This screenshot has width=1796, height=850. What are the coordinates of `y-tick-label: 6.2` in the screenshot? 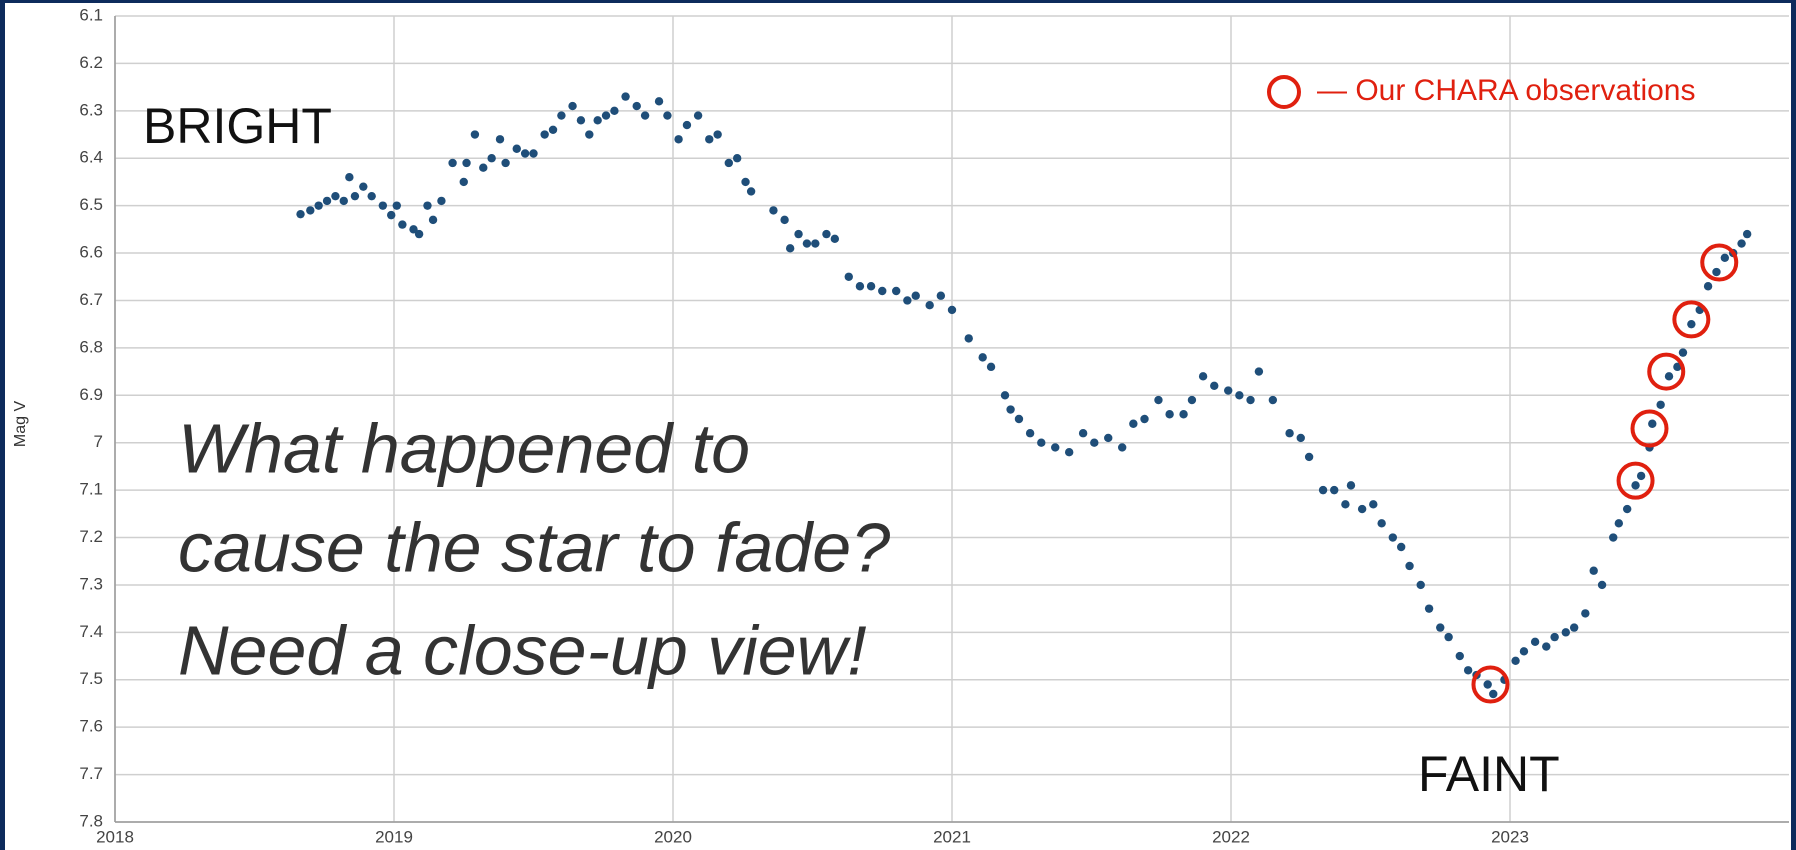 It's located at (91, 62).